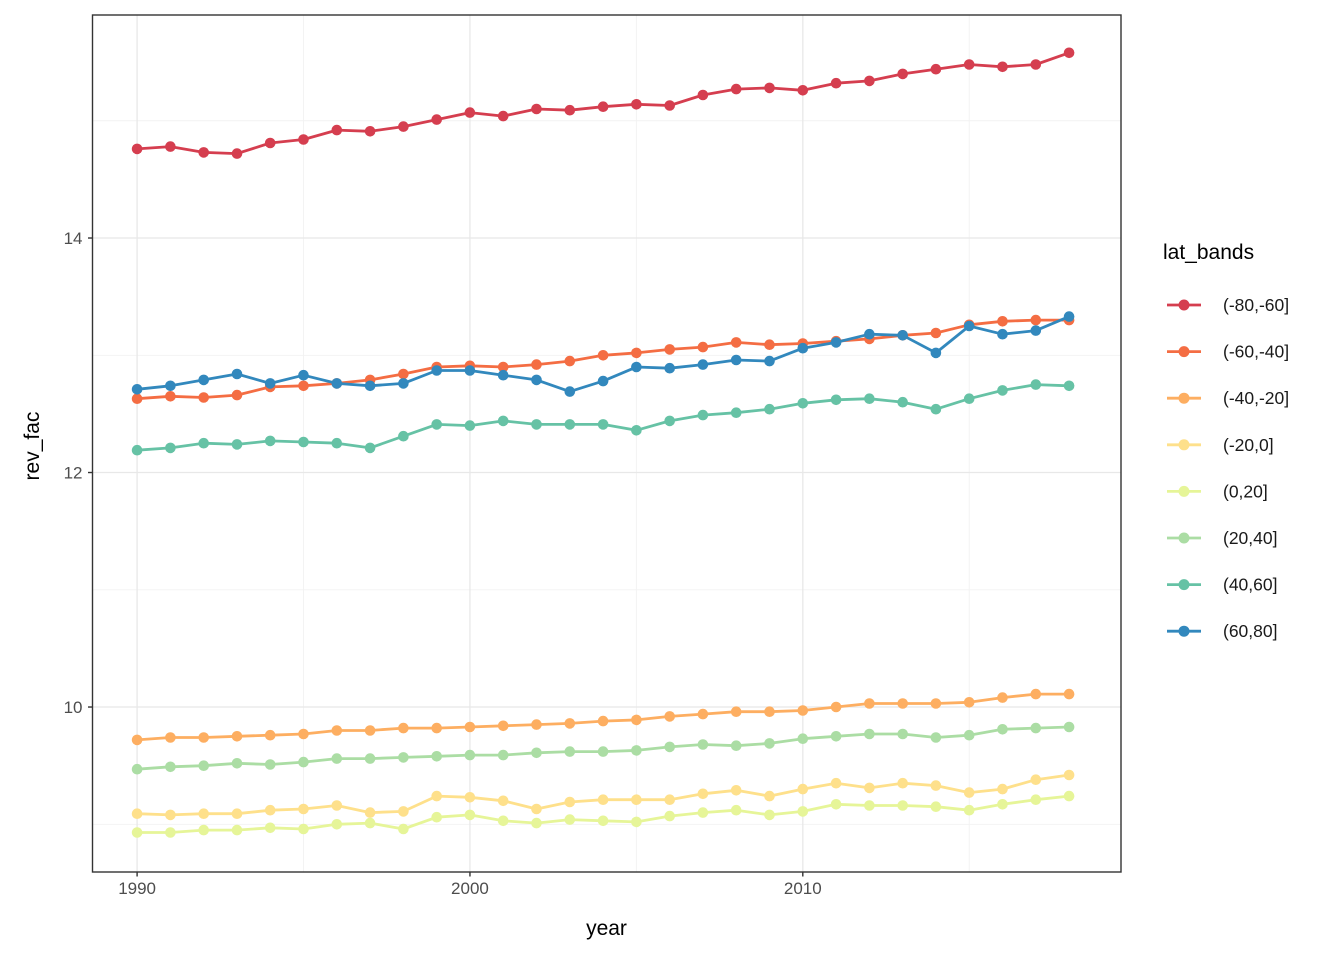 The height and width of the screenshot is (960, 1344). What do you see at coordinates (1209, 252) in the screenshot?
I see `legend-title: lat_bands` at bounding box center [1209, 252].